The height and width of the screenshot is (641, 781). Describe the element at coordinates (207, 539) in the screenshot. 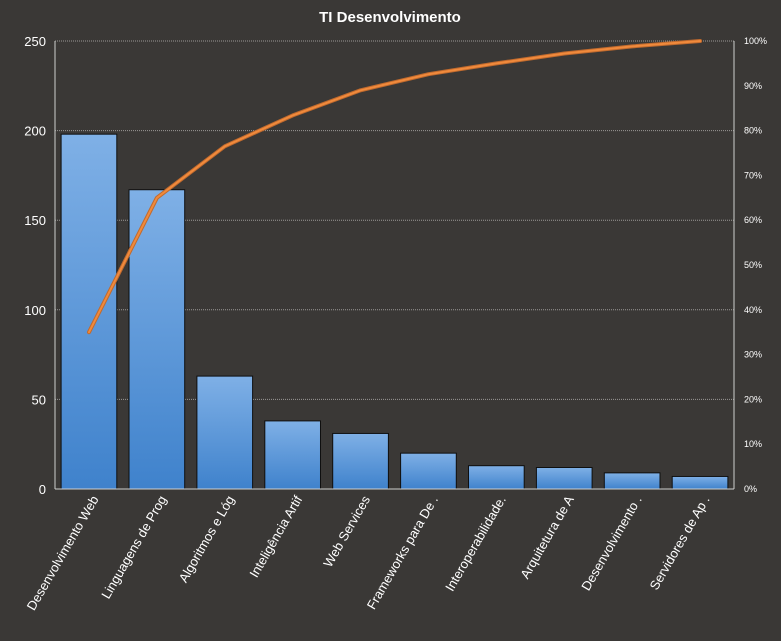

I see `x-tick-label: Algoritmos e Lóg` at that location.